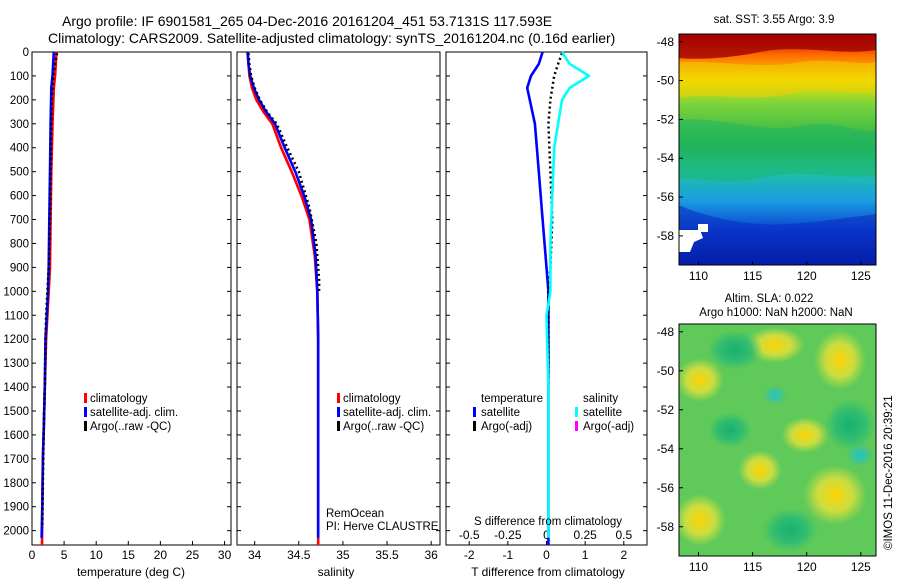 The height and width of the screenshot is (580, 900). Describe the element at coordinates (19, 173) in the screenshot. I see `y-tick-label: 500` at that location.